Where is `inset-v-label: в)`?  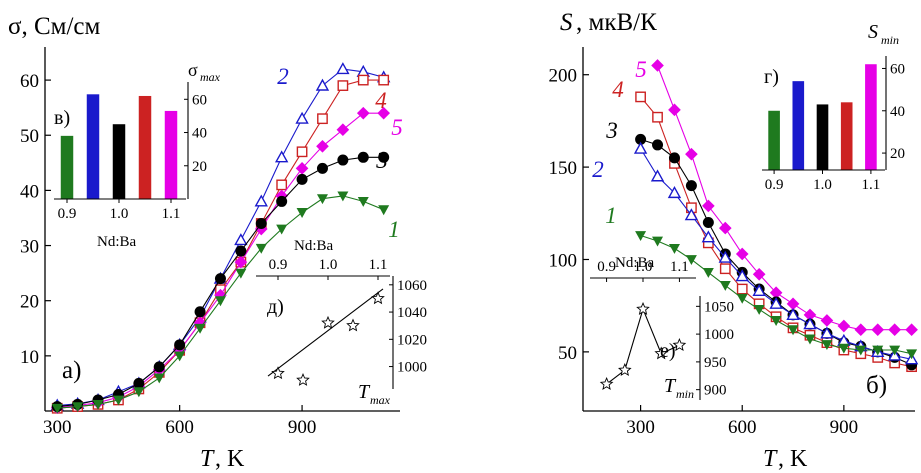
inset-v-label: в) is located at coordinates (62, 118).